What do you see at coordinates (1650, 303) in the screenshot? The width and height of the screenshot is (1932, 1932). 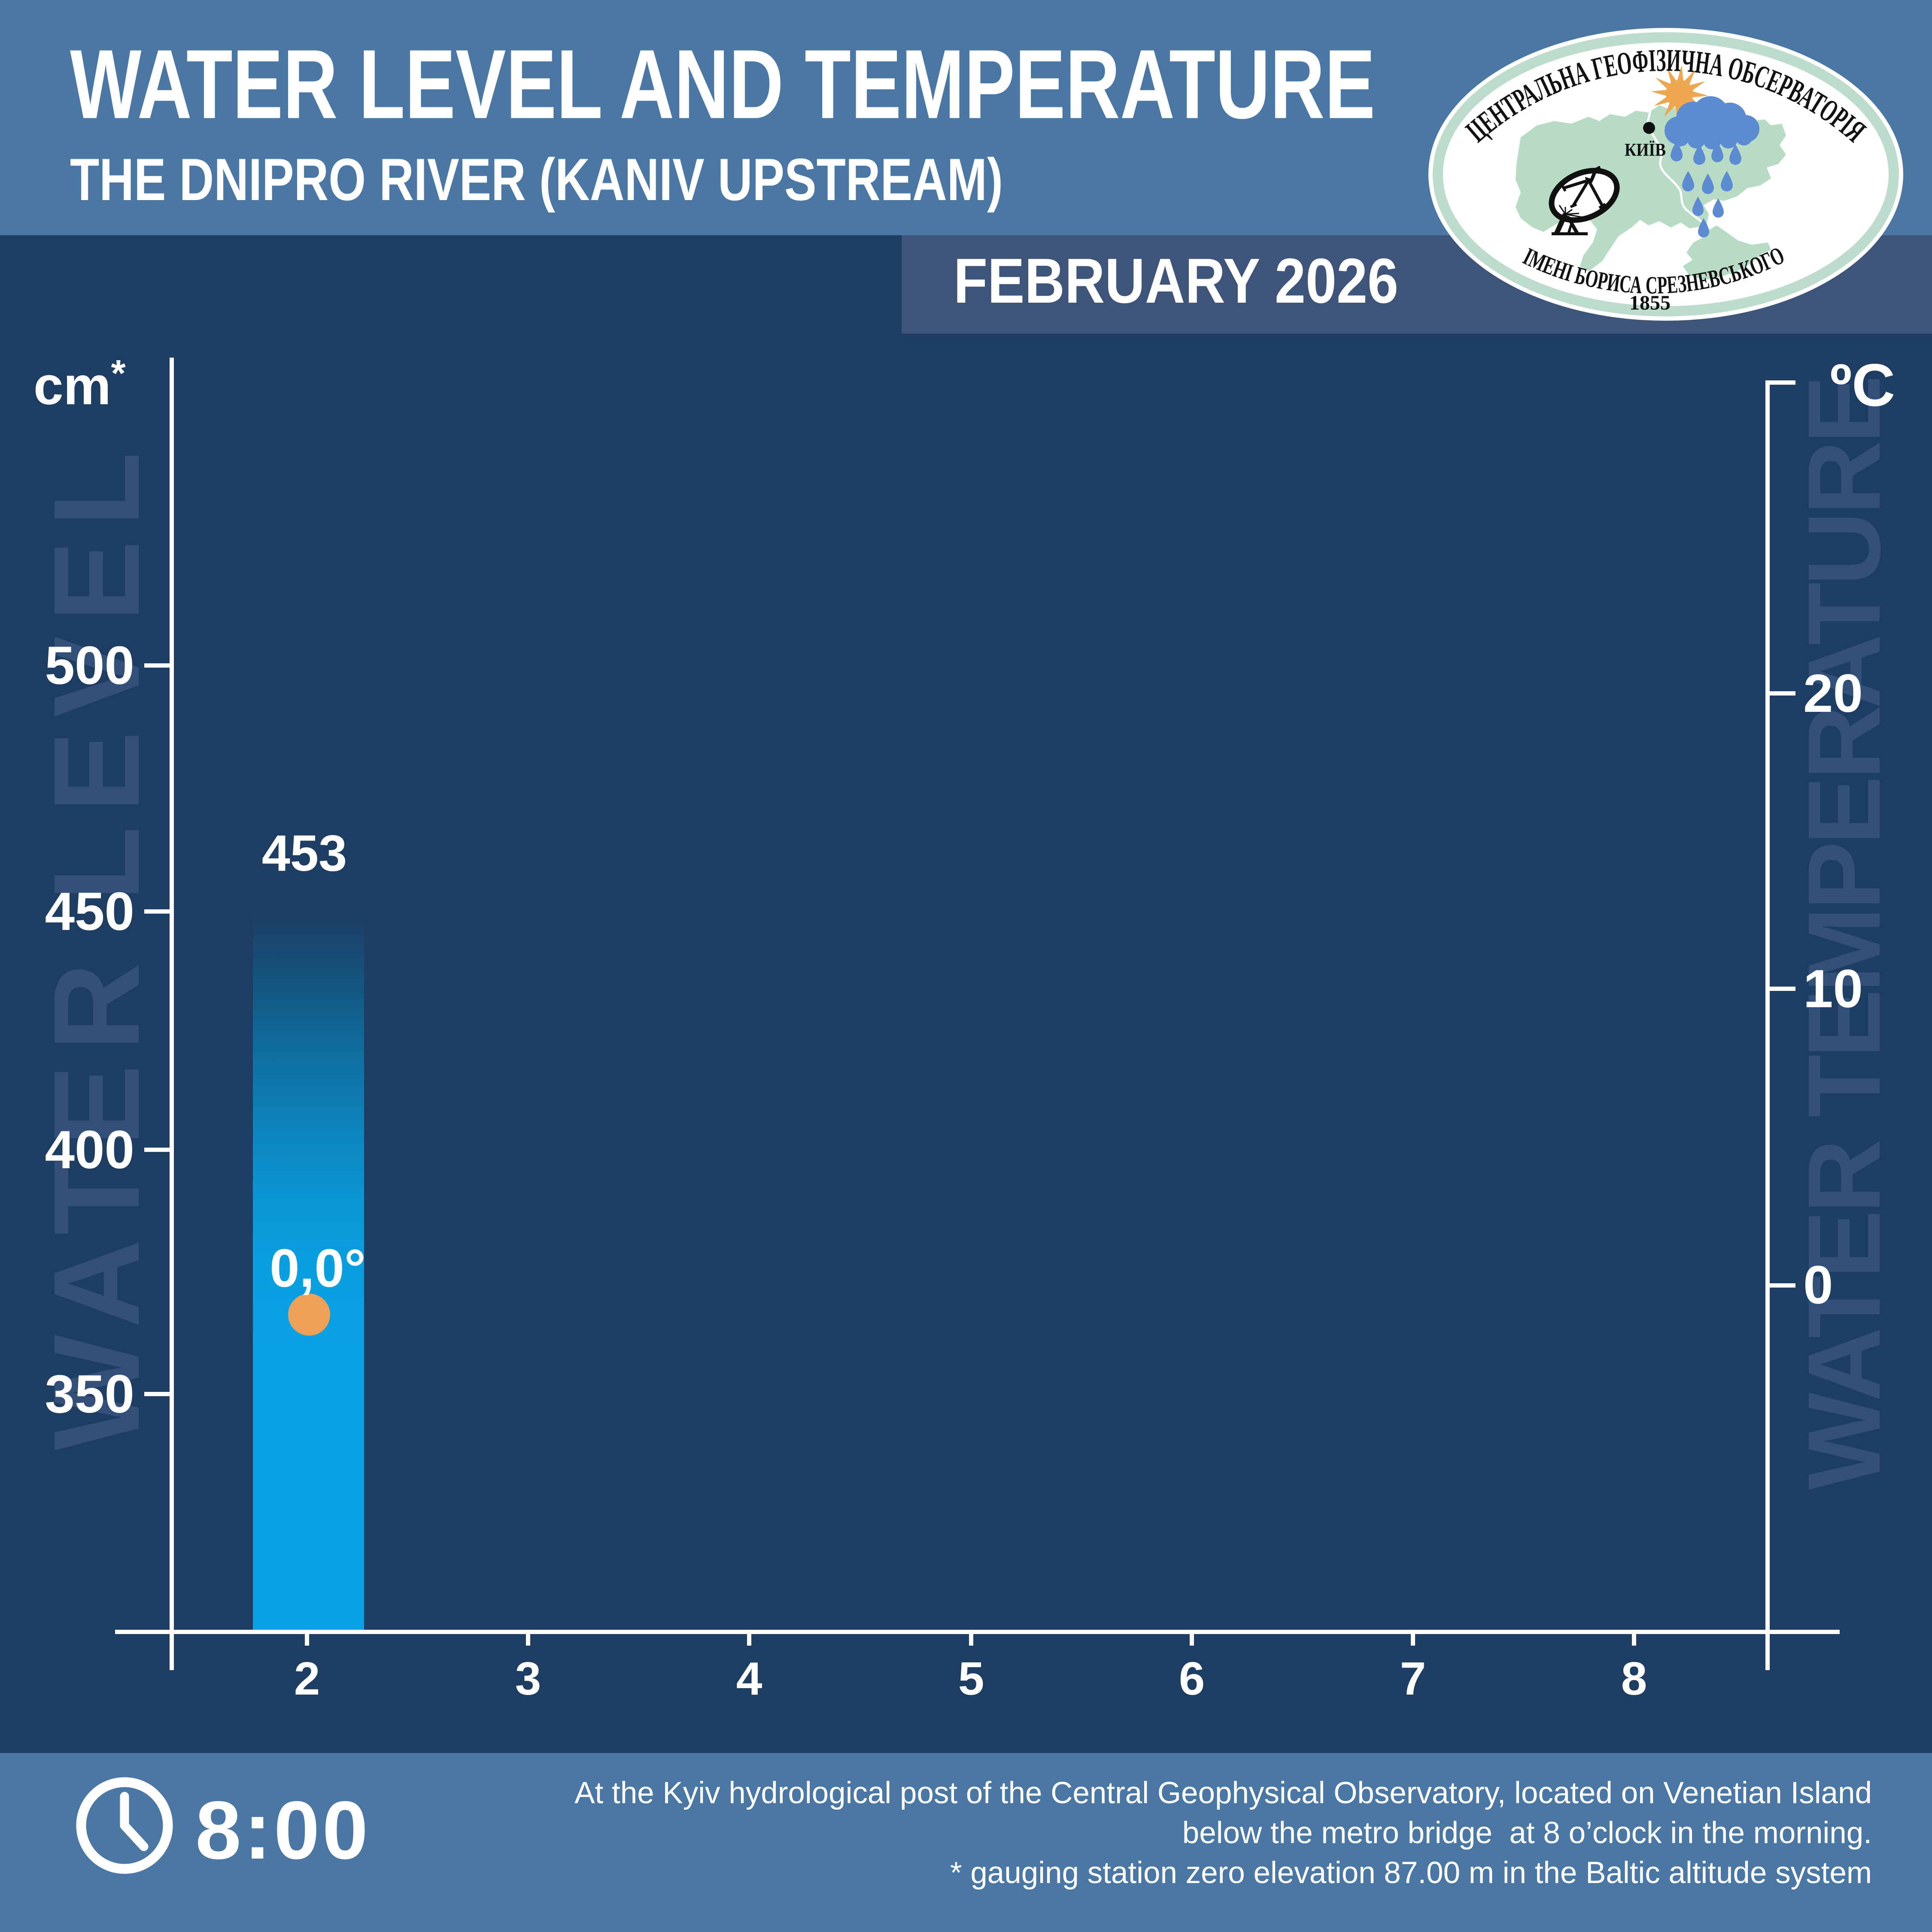 I see `svg-text: 1855` at bounding box center [1650, 303].